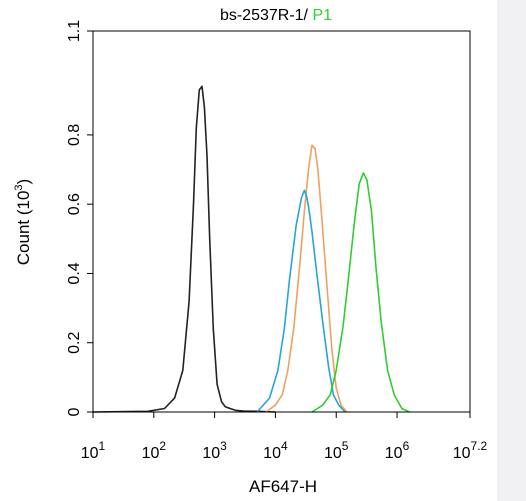 The height and width of the screenshot is (501, 526). I want to click on x-tick-label: 10¹, so click(93, 450).